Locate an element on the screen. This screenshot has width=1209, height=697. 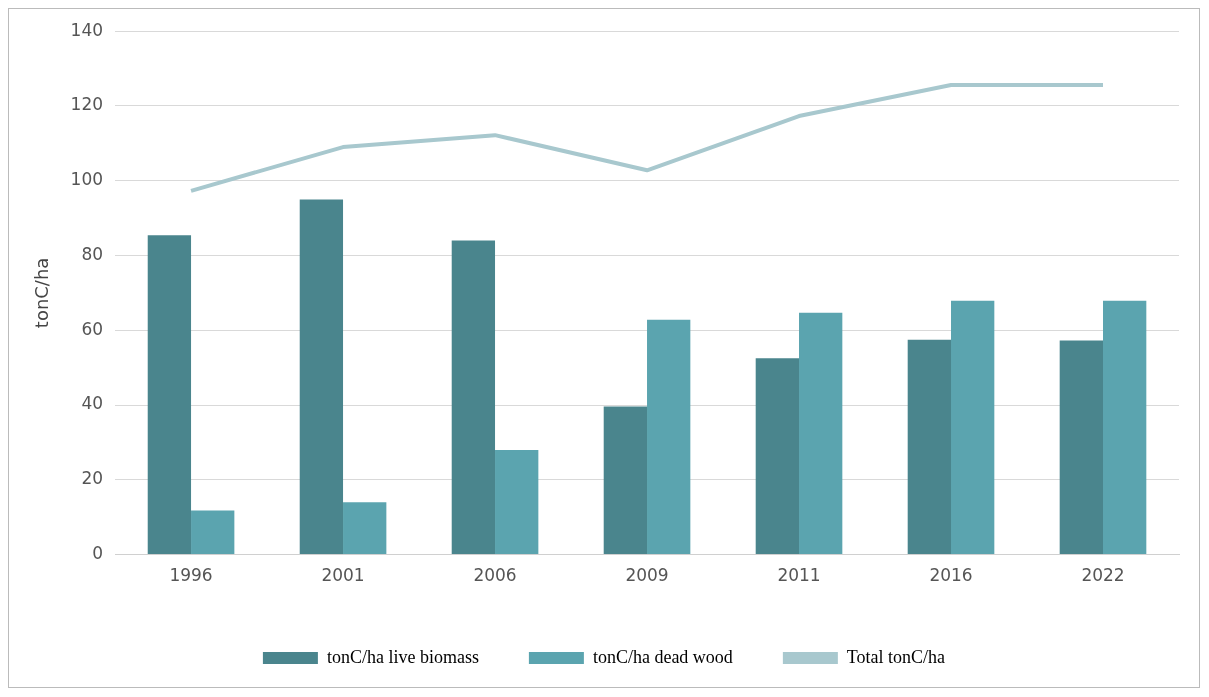
x-tick-label: 2001 is located at coordinates (343, 575).